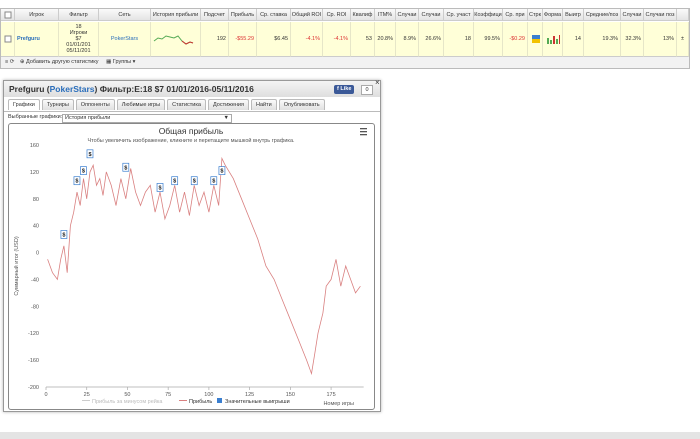  I want to click on cell-value: 26.6%, so click(433, 39).